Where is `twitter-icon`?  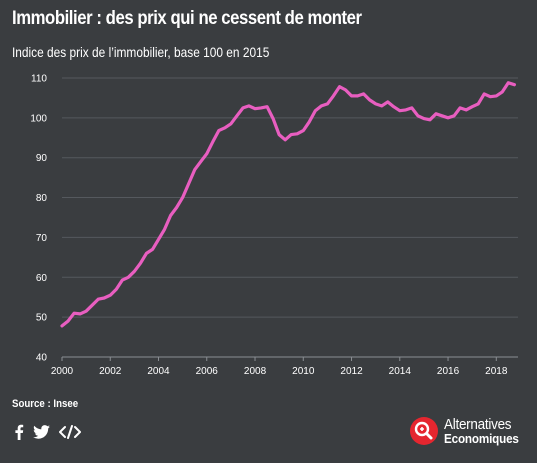
twitter-icon is located at coordinates (41, 434).